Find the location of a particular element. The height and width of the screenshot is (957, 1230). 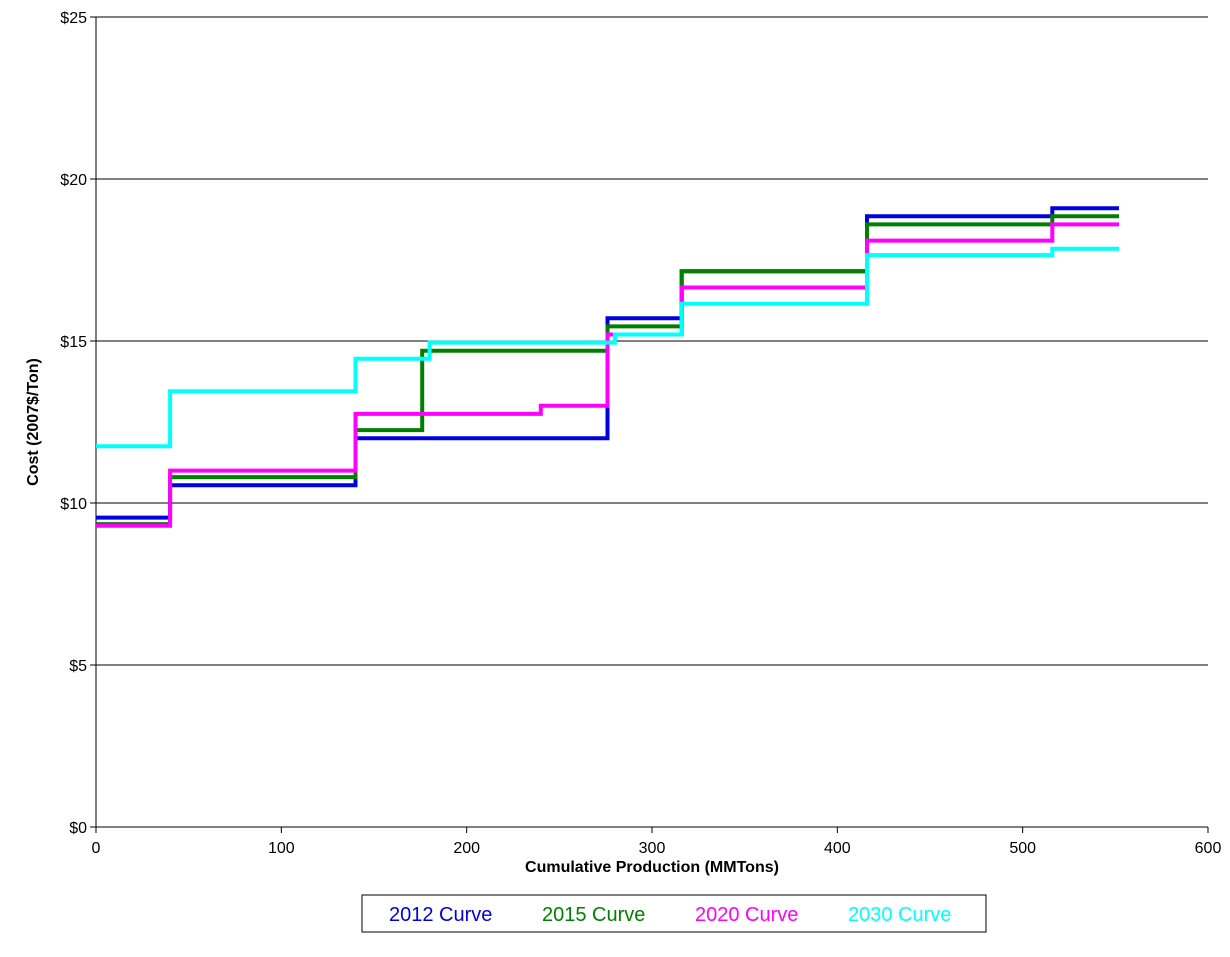

legend-item-2020: 2020 Curve is located at coordinates (746, 915).